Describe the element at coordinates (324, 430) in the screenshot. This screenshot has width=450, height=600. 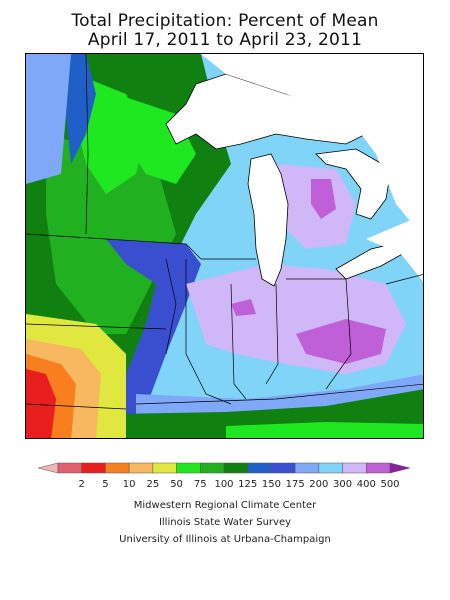
I see `zone-south-lightgreen` at that location.